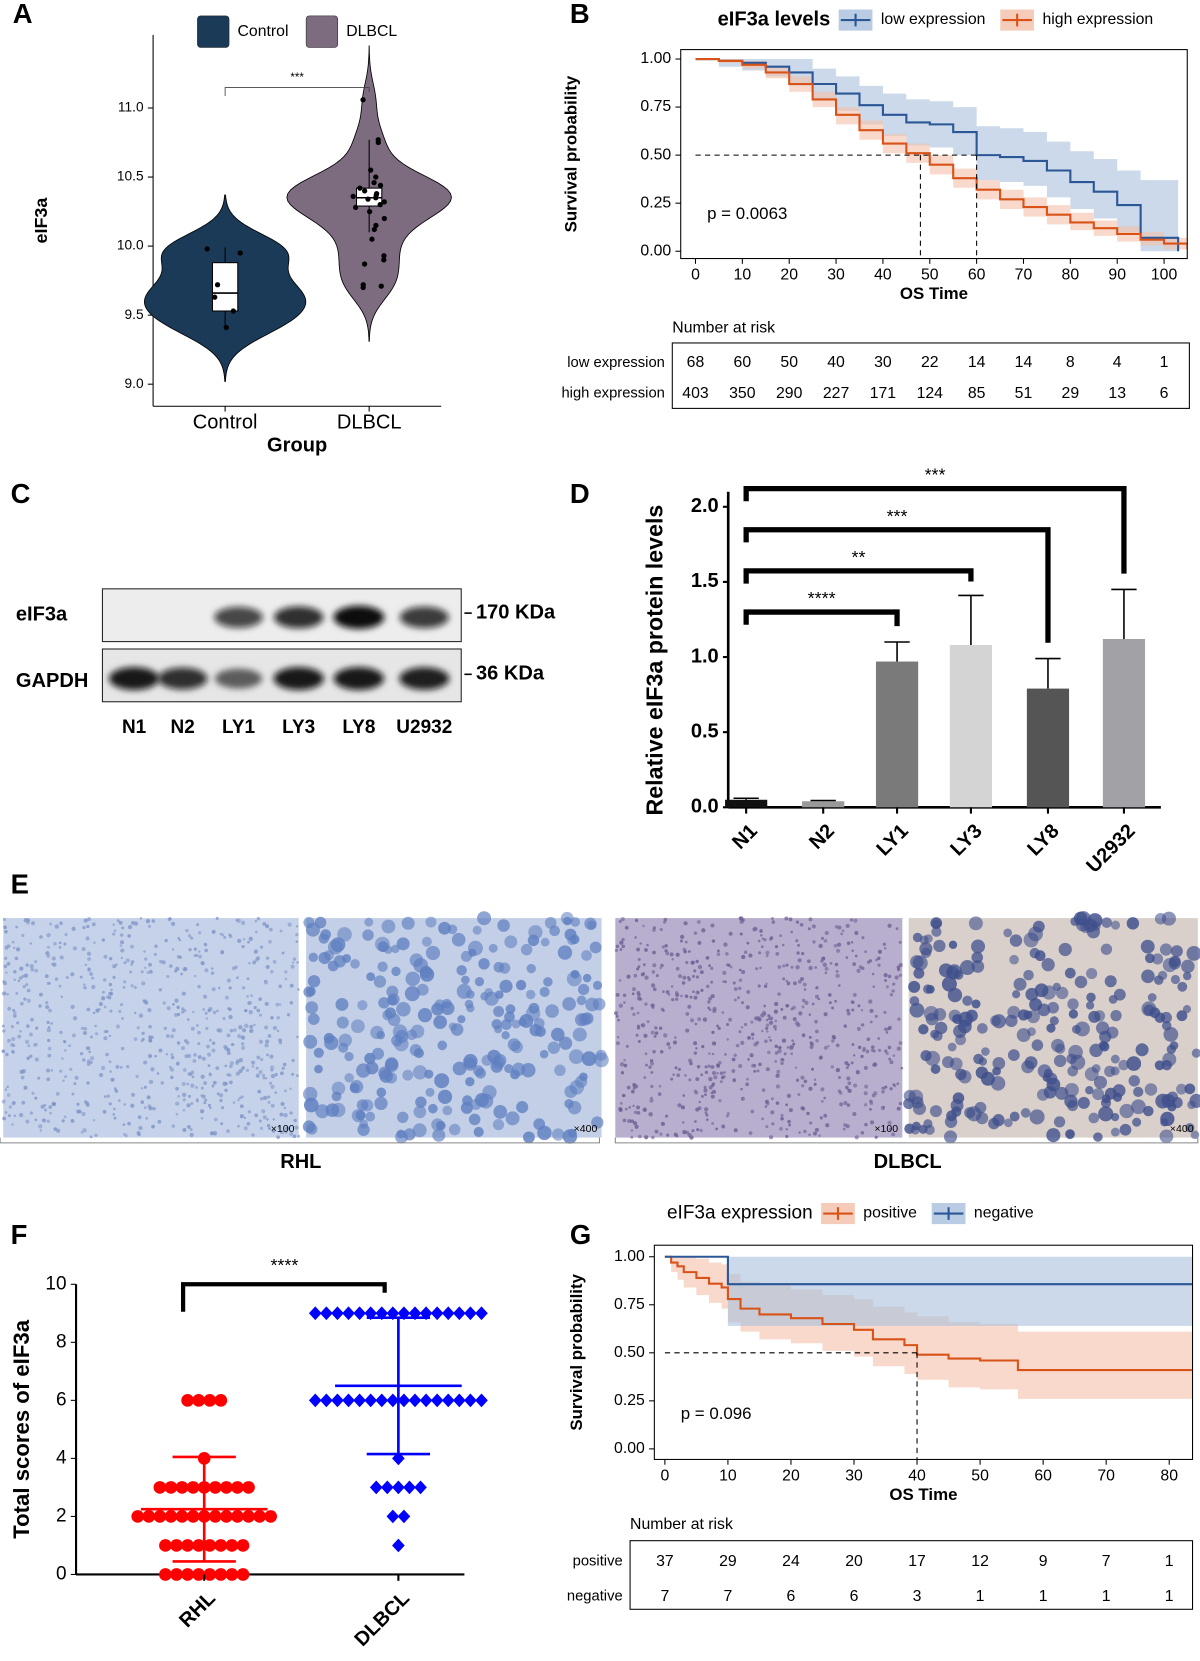 The image size is (1200, 1661). I want to click on plot-area, so click(928, 1327).